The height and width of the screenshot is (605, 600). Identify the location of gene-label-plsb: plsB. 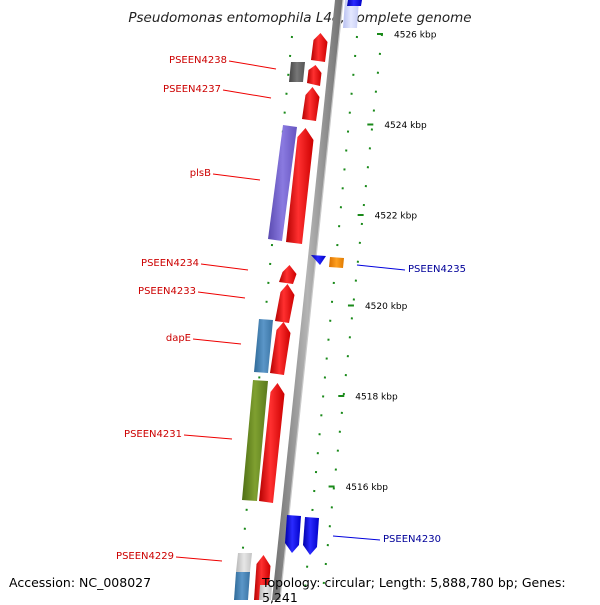
(200, 173).